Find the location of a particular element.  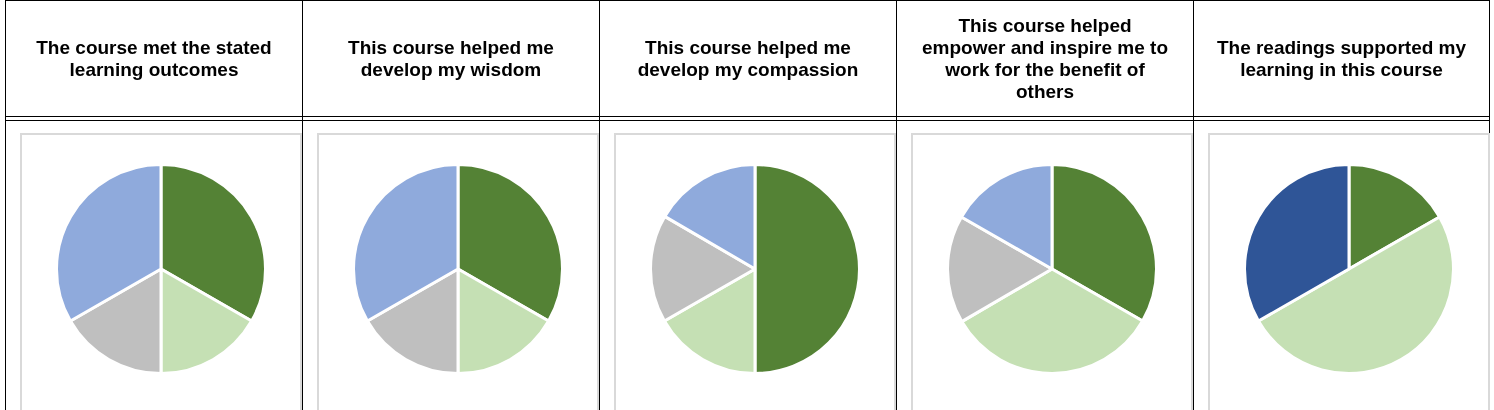

chart-title: This course helped me develop my wisdom is located at coordinates (451, 58).